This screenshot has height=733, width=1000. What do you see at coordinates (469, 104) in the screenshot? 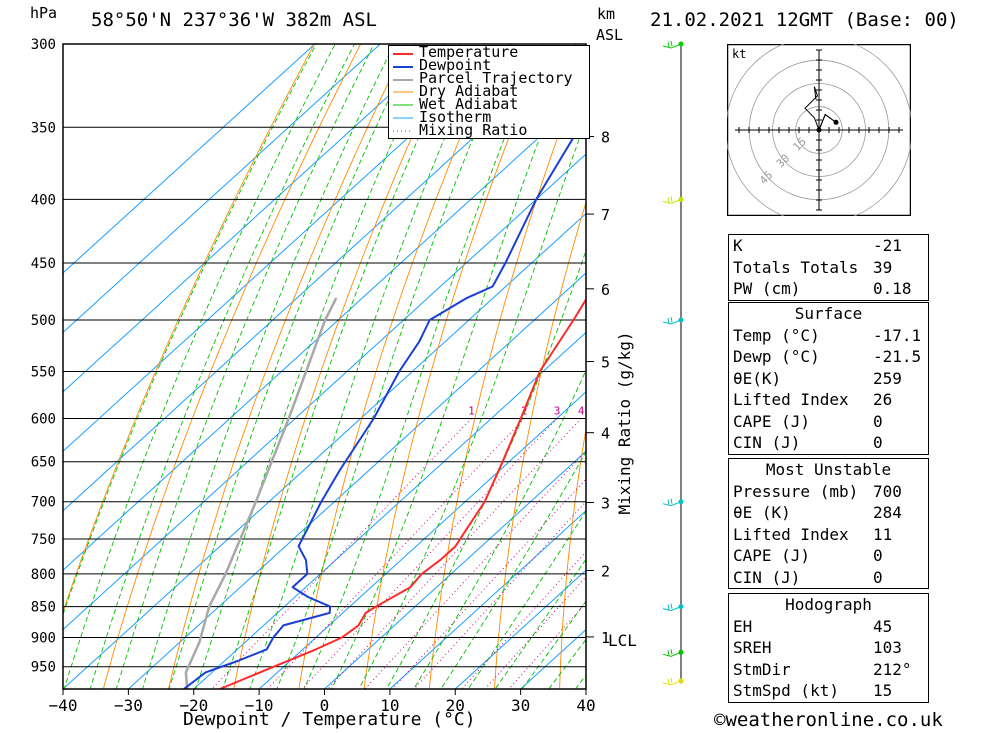
I see `legend-wet-adiabat: Wet Adiabat` at bounding box center [469, 104].